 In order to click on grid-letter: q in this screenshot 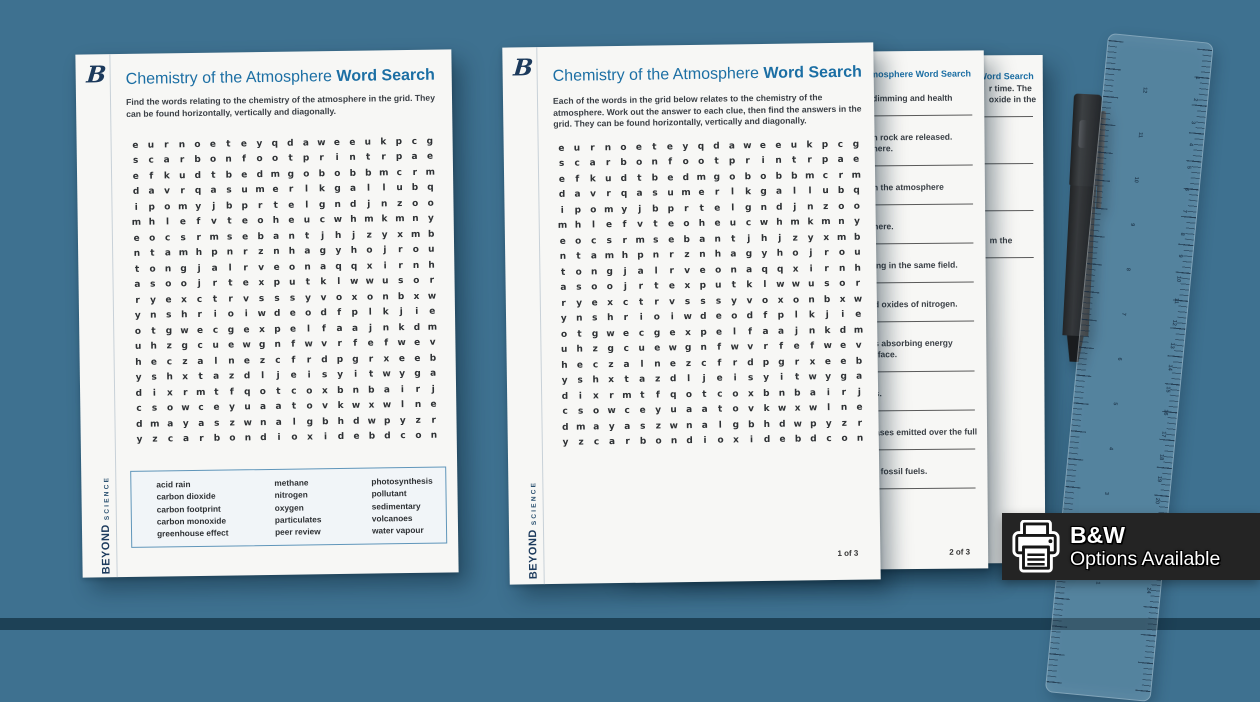, I will do `click(198, 191)`.